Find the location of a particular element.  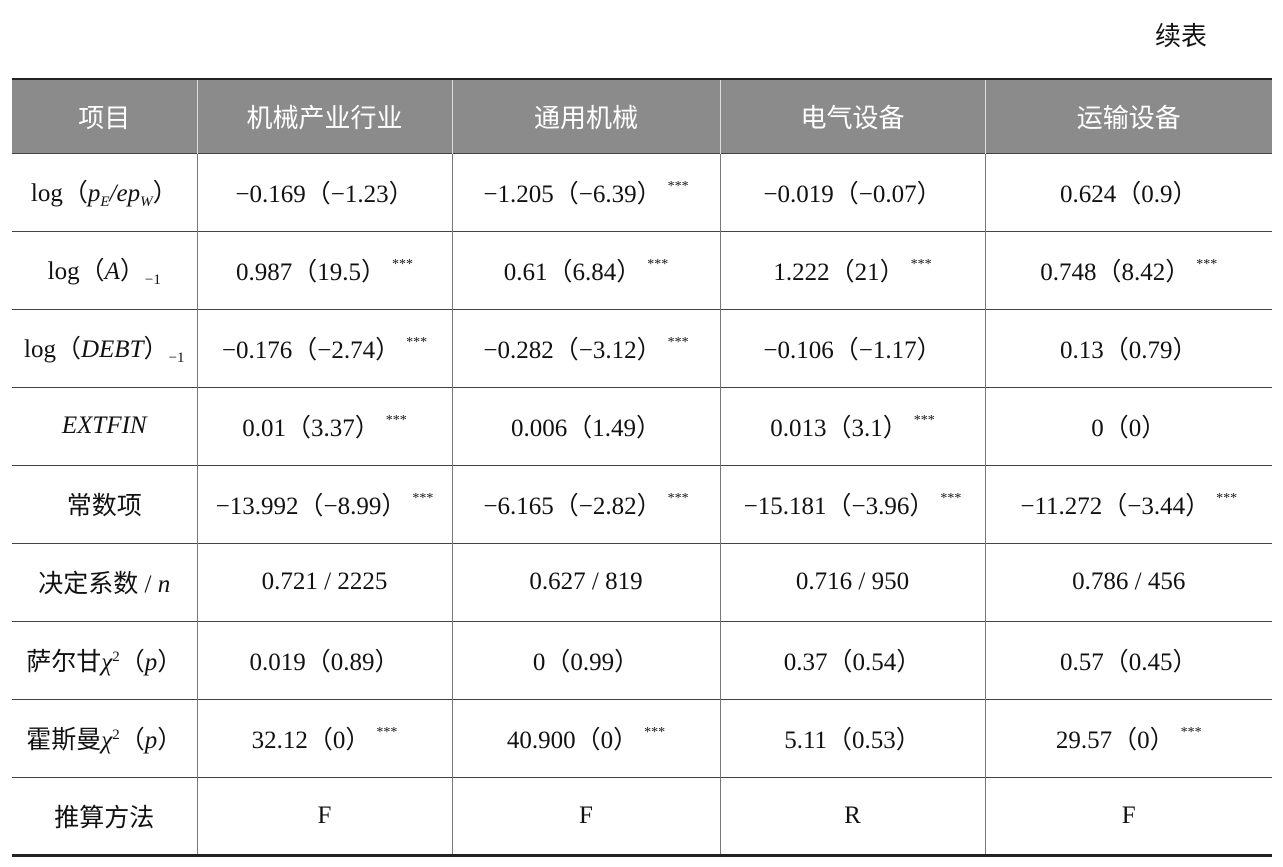

row-label: 常数项 is located at coordinates (104, 504).